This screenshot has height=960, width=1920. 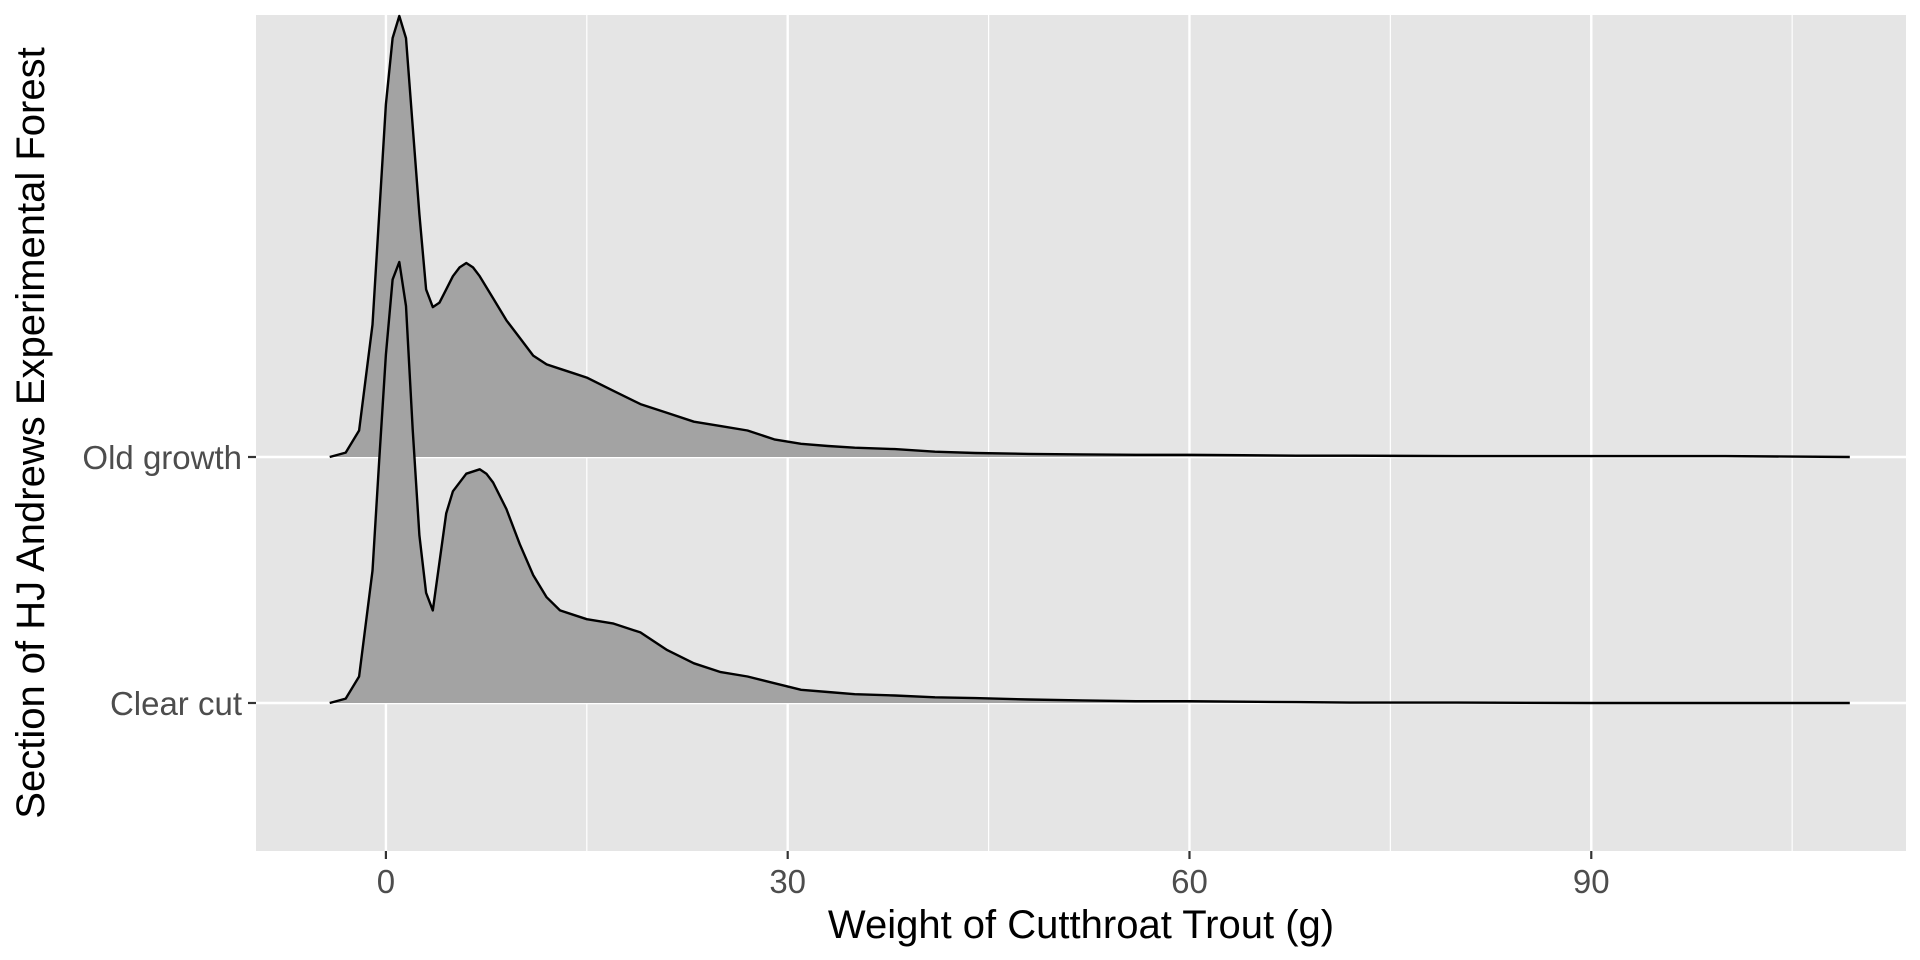 What do you see at coordinates (1189, 881) in the screenshot?
I see `x-tick-label: 60` at bounding box center [1189, 881].